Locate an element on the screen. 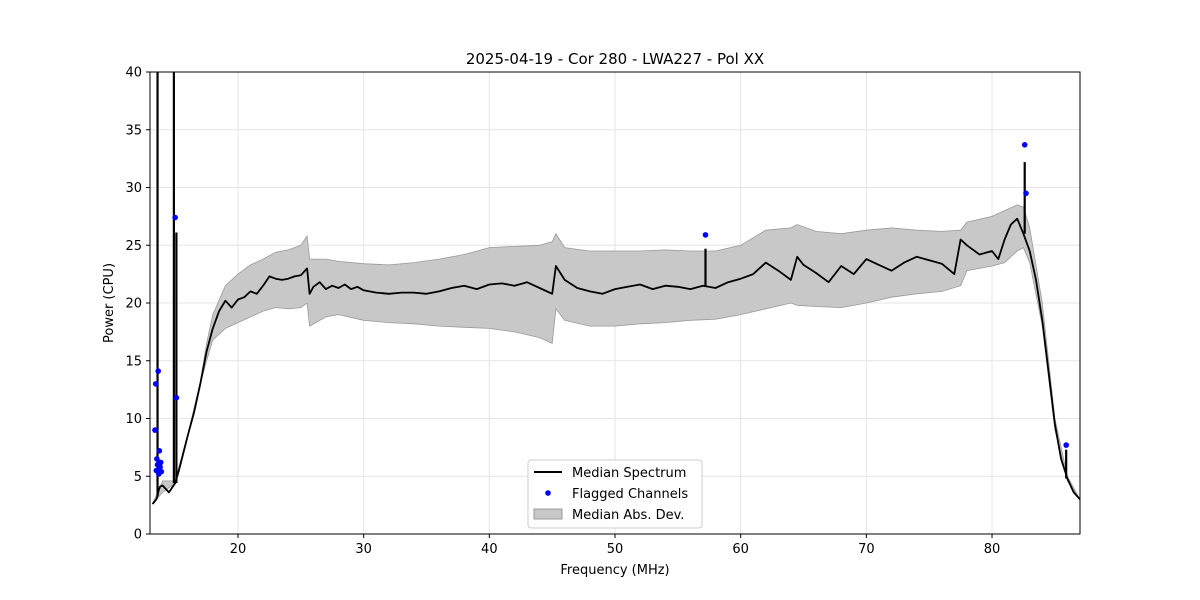 The image size is (1200, 600). x-tick-label: 20 is located at coordinates (238, 549).